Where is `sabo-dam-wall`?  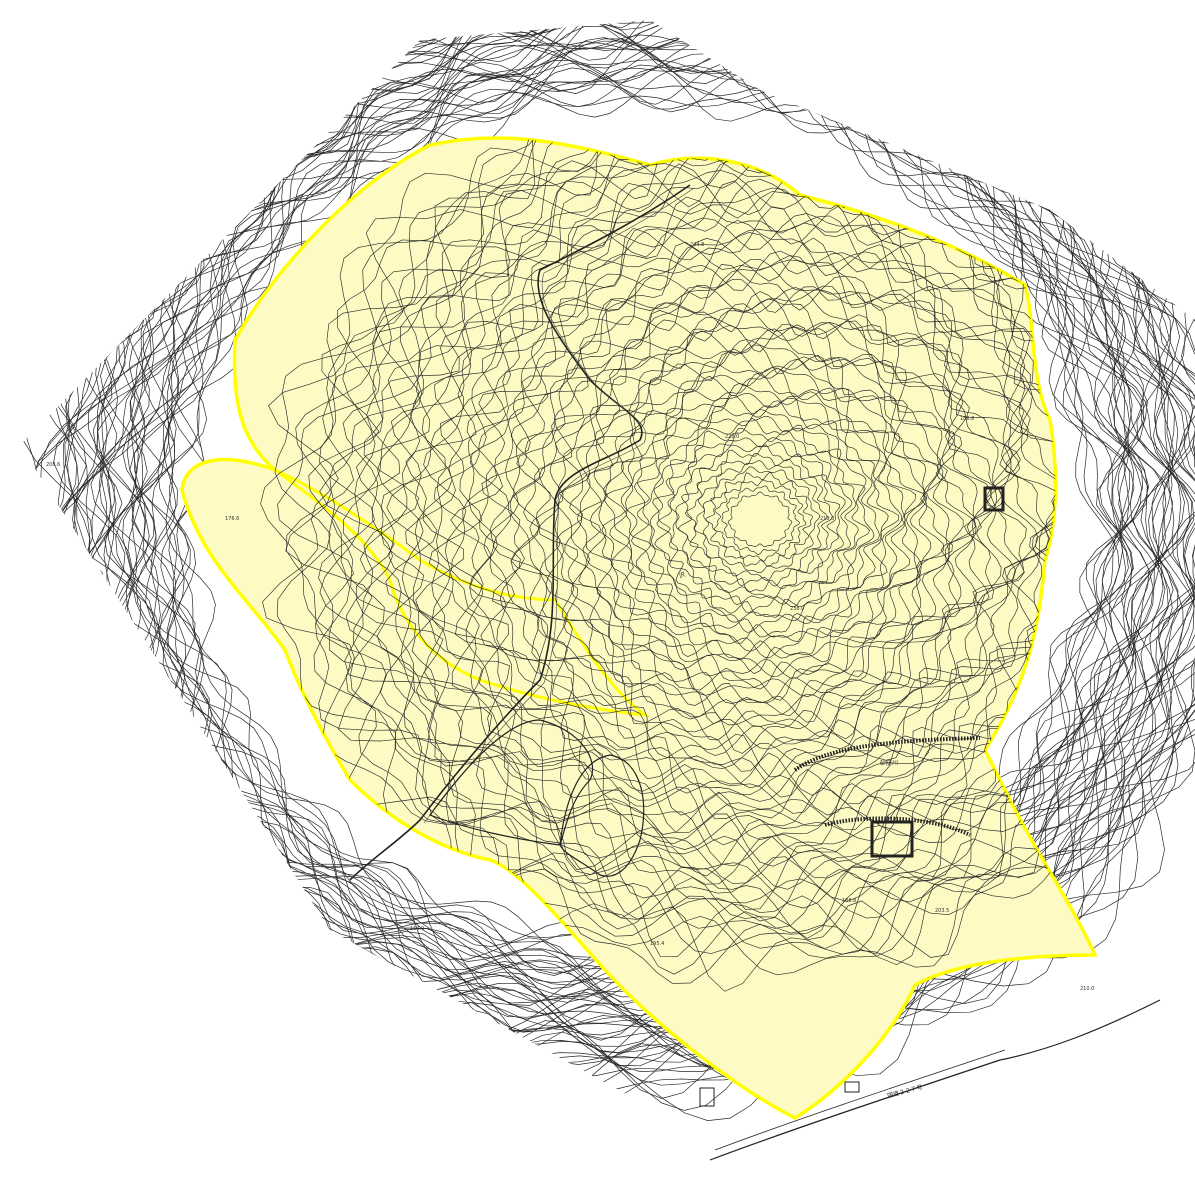 sabo-dam-wall is located at coordinates (887, 754).